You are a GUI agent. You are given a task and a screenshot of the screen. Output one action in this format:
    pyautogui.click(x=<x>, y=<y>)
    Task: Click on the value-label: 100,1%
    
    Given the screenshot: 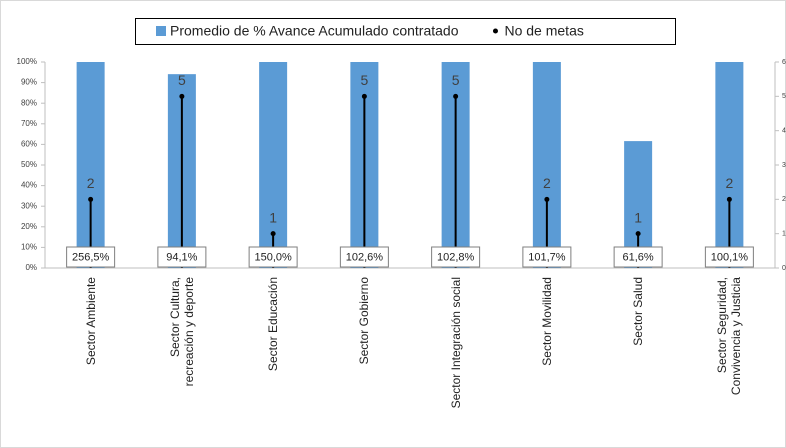 What is the action you would take?
    pyautogui.click(x=730, y=257)
    